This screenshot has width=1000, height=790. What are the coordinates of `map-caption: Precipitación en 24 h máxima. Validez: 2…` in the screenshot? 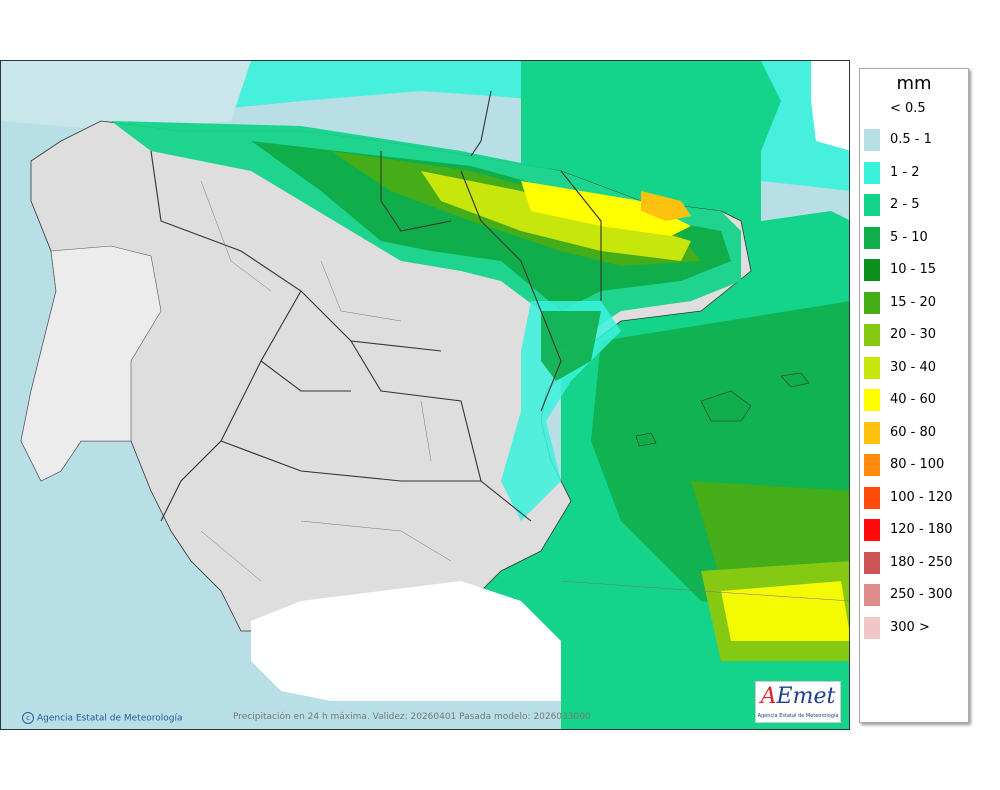 It's located at (412, 717).